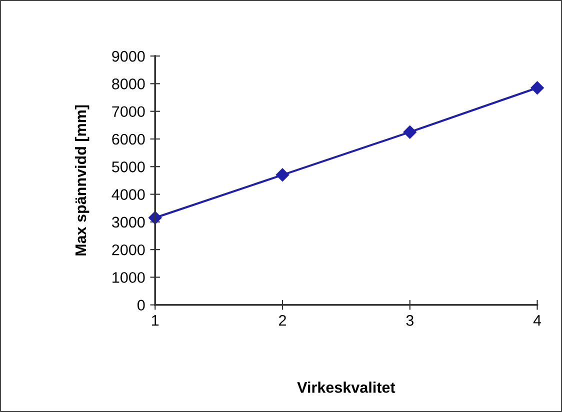 The image size is (562, 412). I want to click on y-tick-label: 7000, so click(128, 112).